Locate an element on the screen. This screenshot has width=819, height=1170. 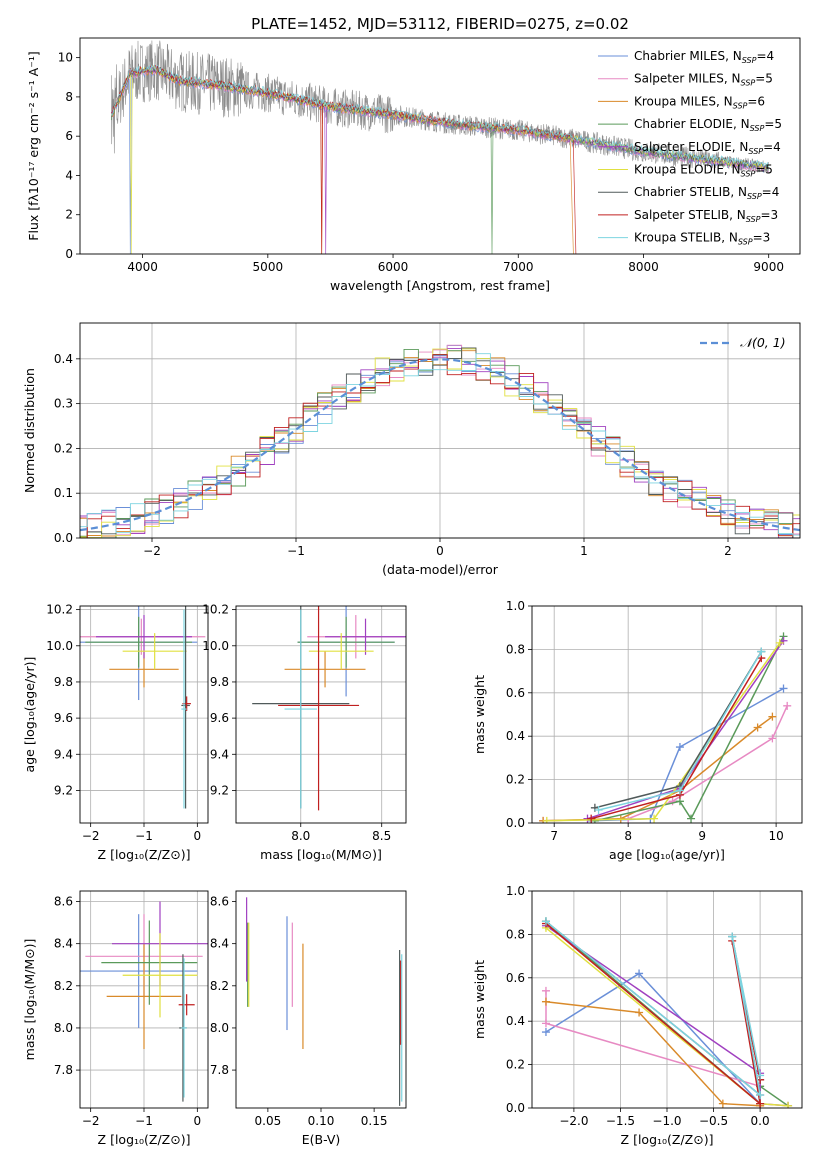
y-tick-label: 0.3 is located at coordinates (63, 404).